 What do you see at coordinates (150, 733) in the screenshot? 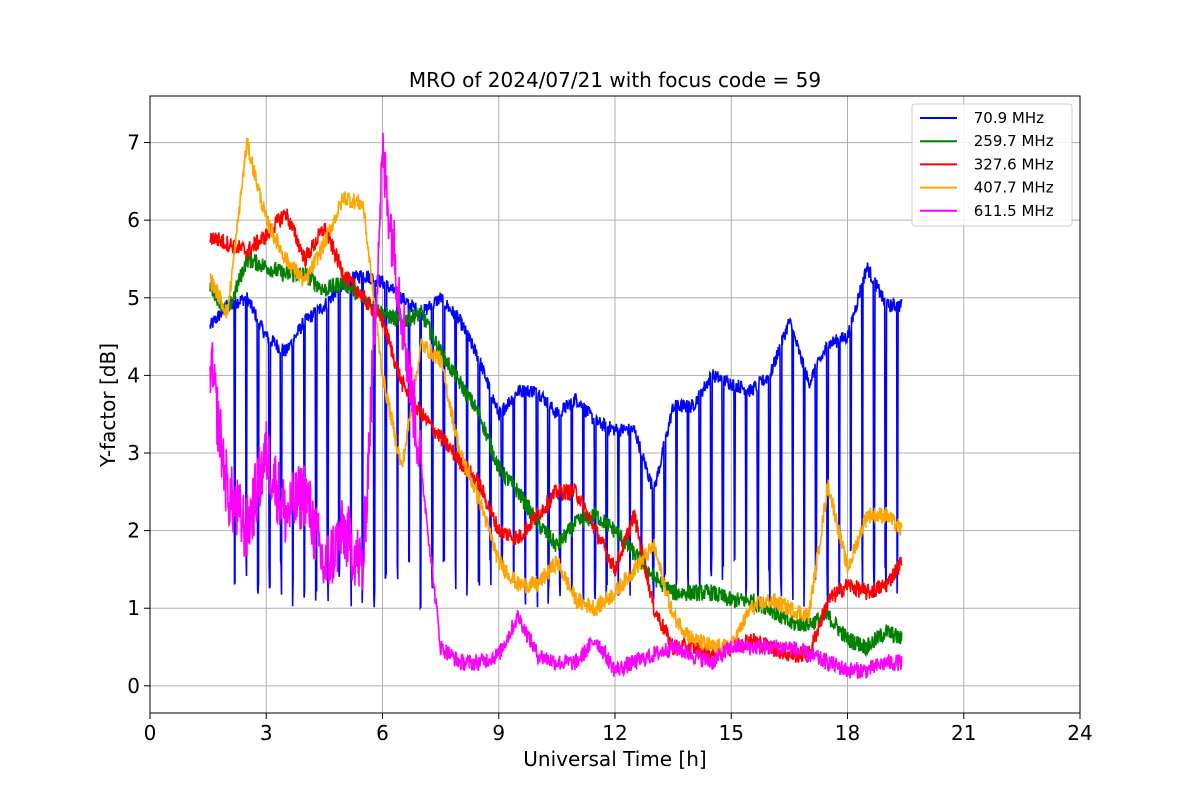
I see `x-tick-label-0: 0` at bounding box center [150, 733].